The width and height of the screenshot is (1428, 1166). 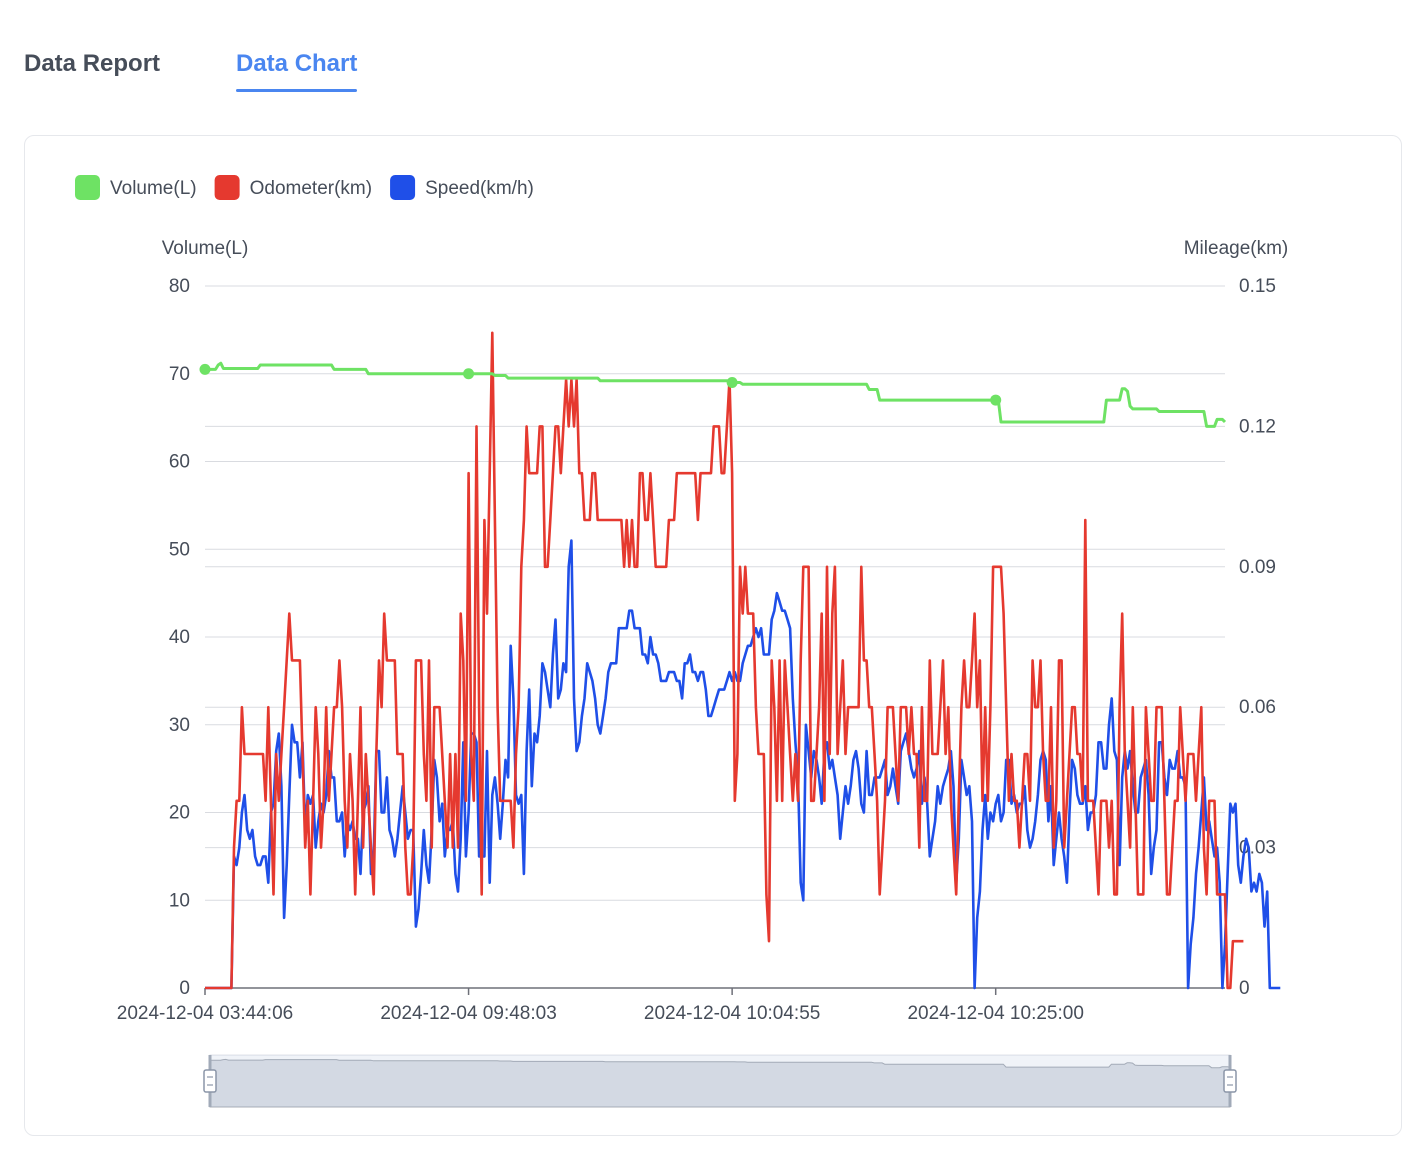 I want to click on zoom-selected-range, so click(x=720, y=1081).